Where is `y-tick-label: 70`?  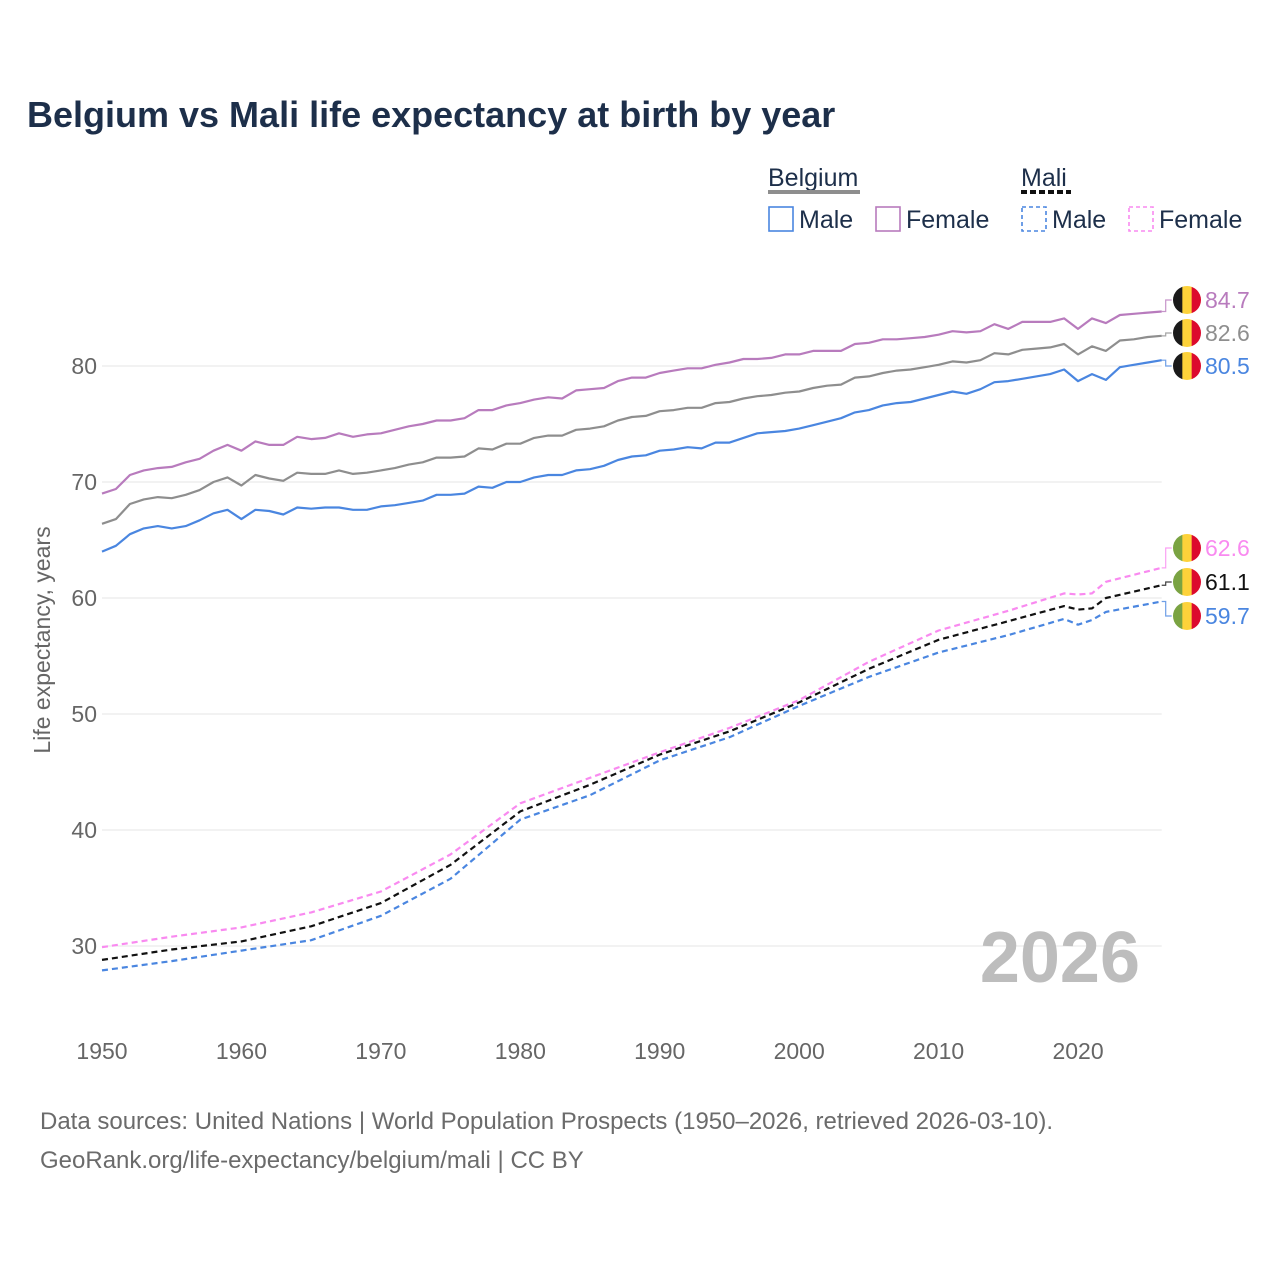 y-tick-label: 70 is located at coordinates (84, 482).